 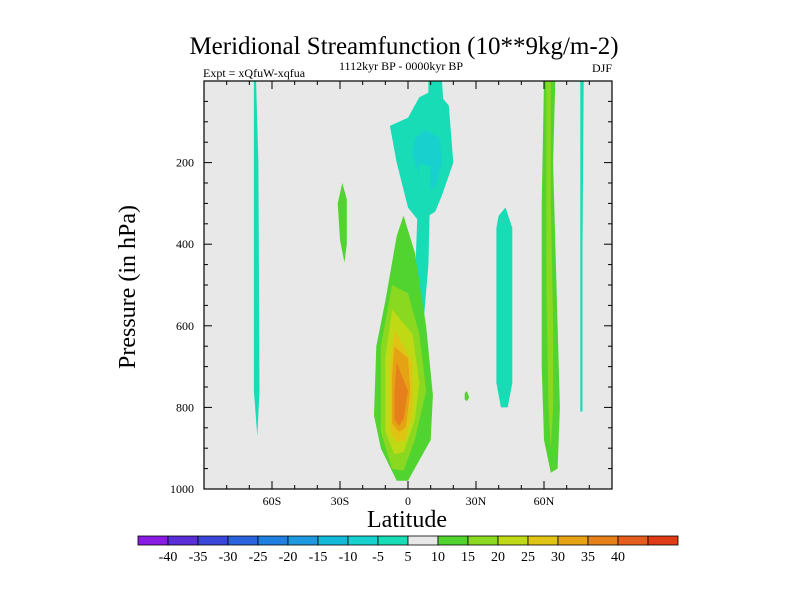 What do you see at coordinates (342, 223) in the screenshot?
I see `region-upper-left-green` at bounding box center [342, 223].